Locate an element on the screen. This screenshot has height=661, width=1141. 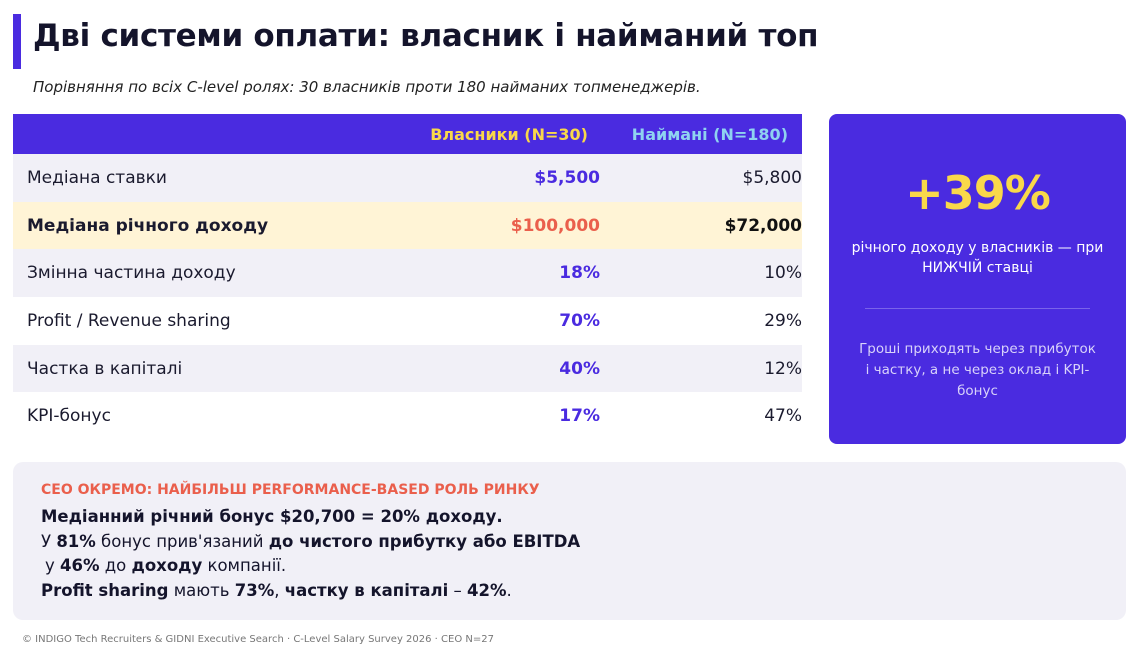
title-accent-bar is located at coordinates (17, 41).